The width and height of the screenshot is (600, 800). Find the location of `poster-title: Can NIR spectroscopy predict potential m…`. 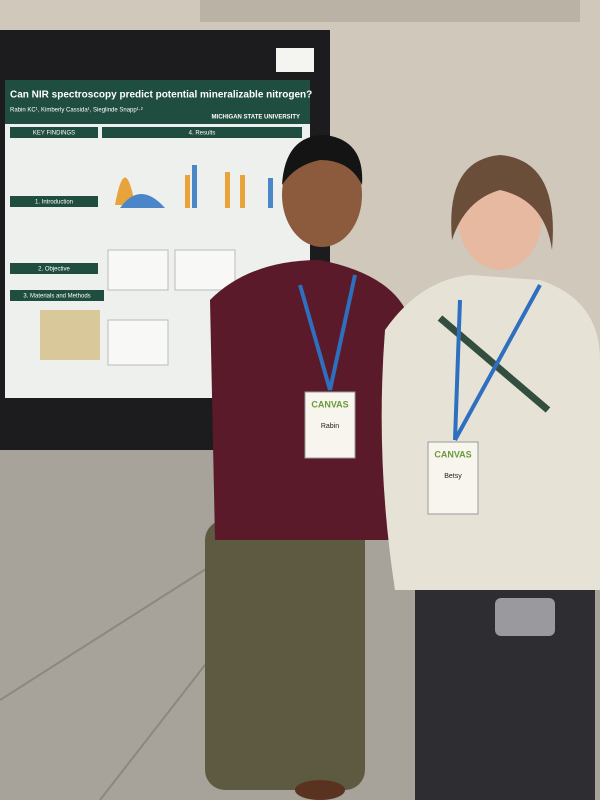

poster-title: Can NIR spectroscopy predict potential m… is located at coordinates (161, 95).